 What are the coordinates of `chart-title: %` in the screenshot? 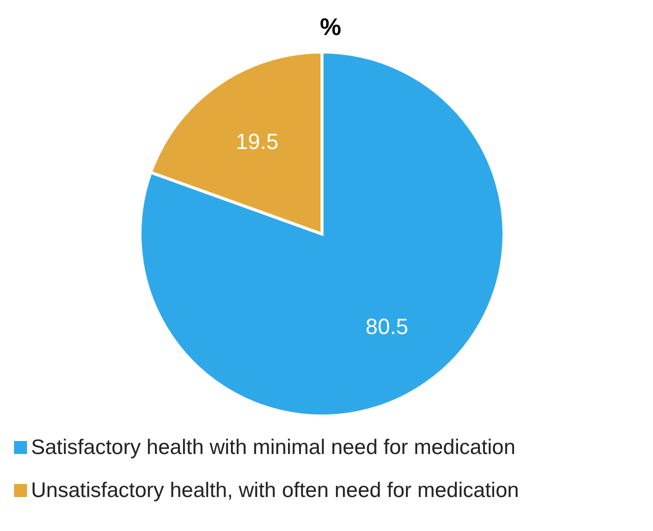 It's located at (330, 28).